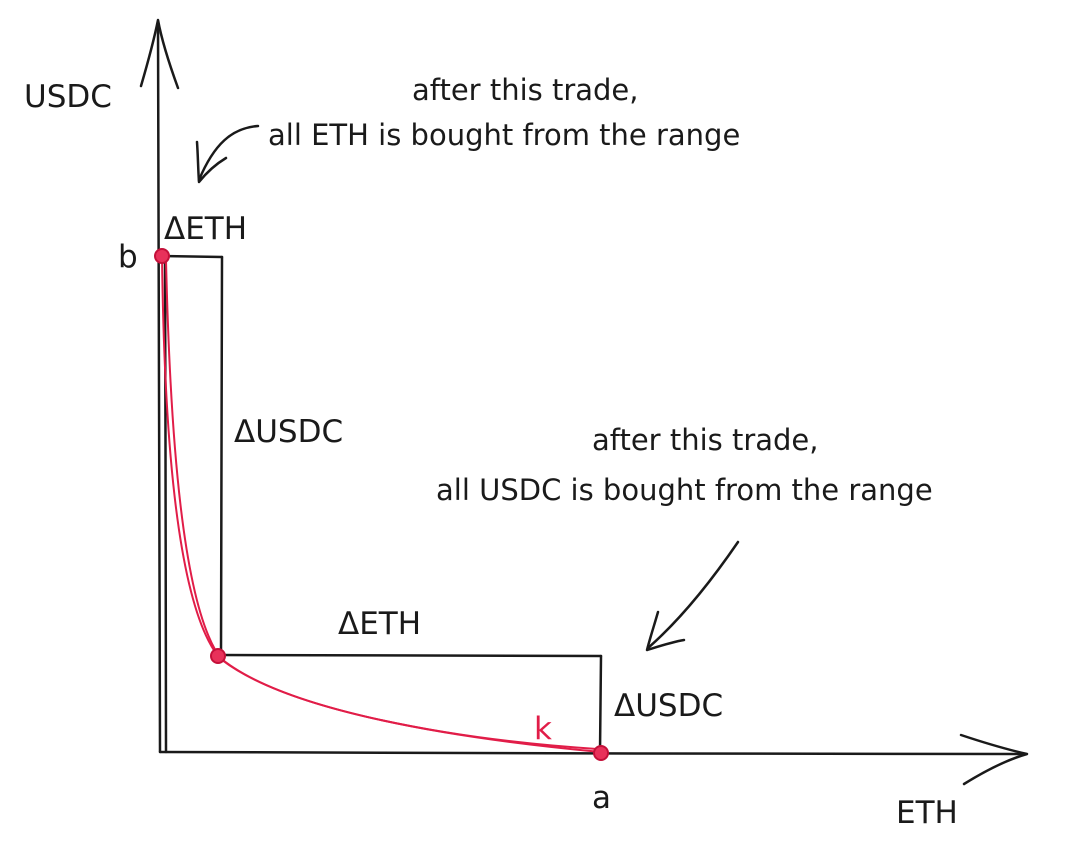  Describe the element at coordinates (668, 706) in the screenshot. I see `delta-usdc-bottom-label: ΔUSDC` at that location.